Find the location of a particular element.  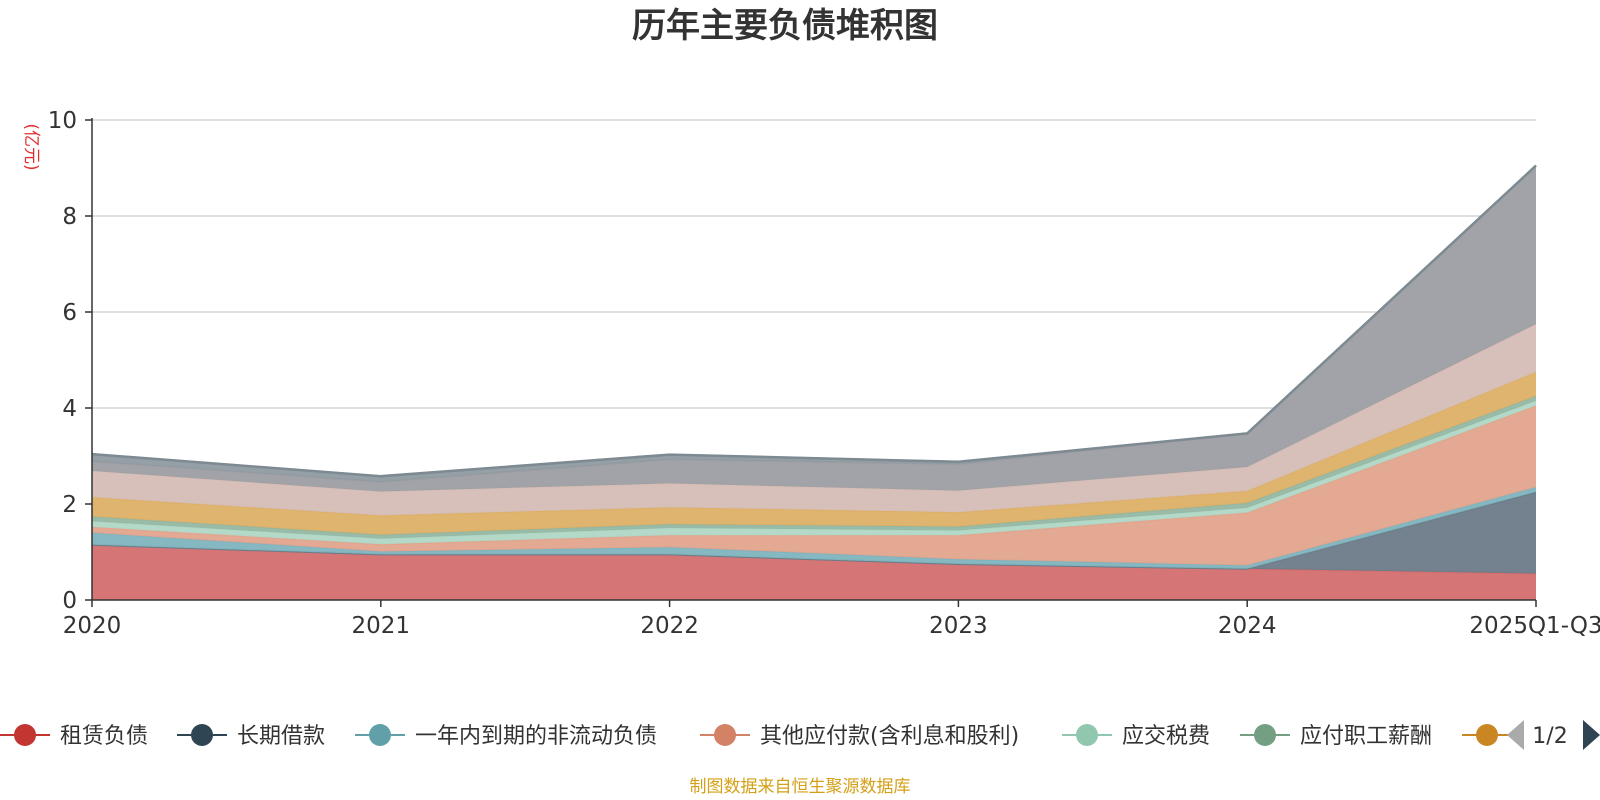

y-tick-label: 4 is located at coordinates (69, 409).